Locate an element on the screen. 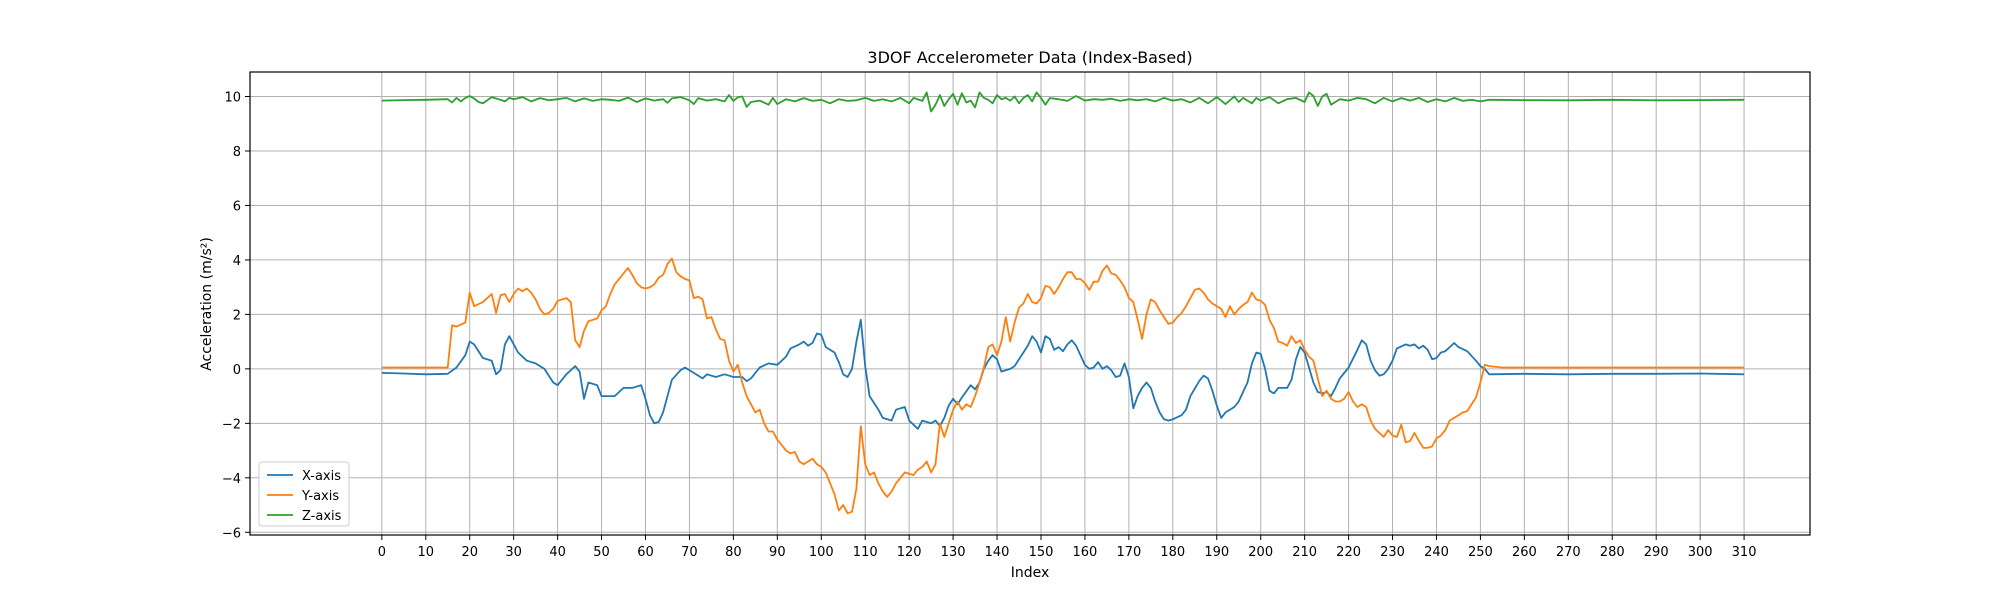 This screenshot has width=2000, height=600. x-tick-label: 300 is located at coordinates (1700, 552).